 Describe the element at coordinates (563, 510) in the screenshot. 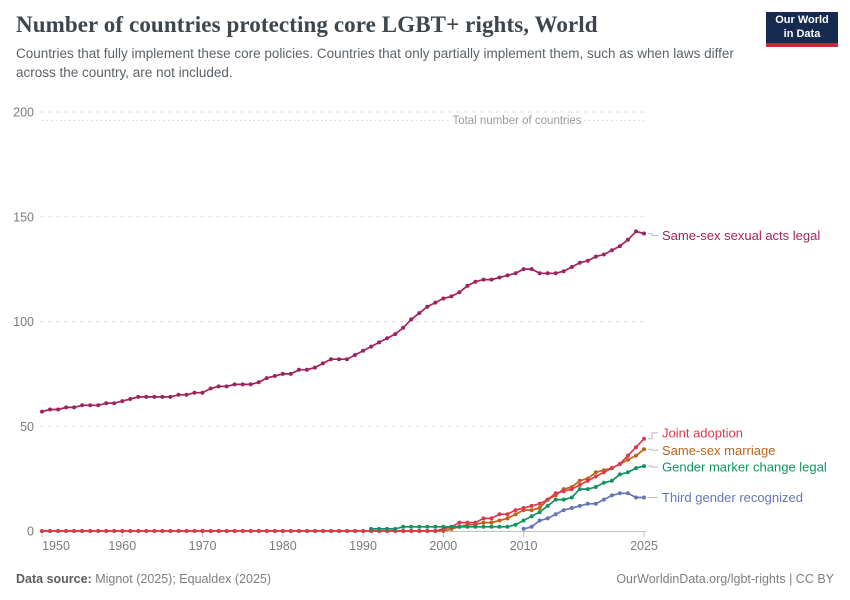

I see `series-point-third-gender-recognized-2015` at that location.